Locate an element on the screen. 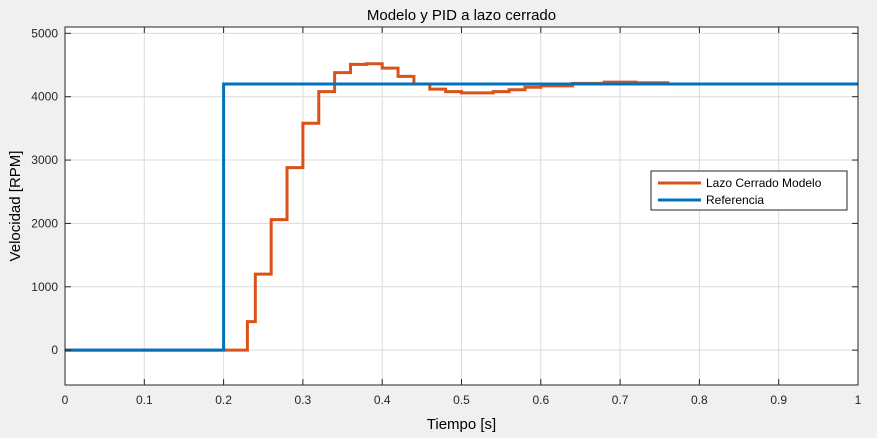 This screenshot has width=877, height=438. x-tick-label: 0.4 is located at coordinates (382, 400).